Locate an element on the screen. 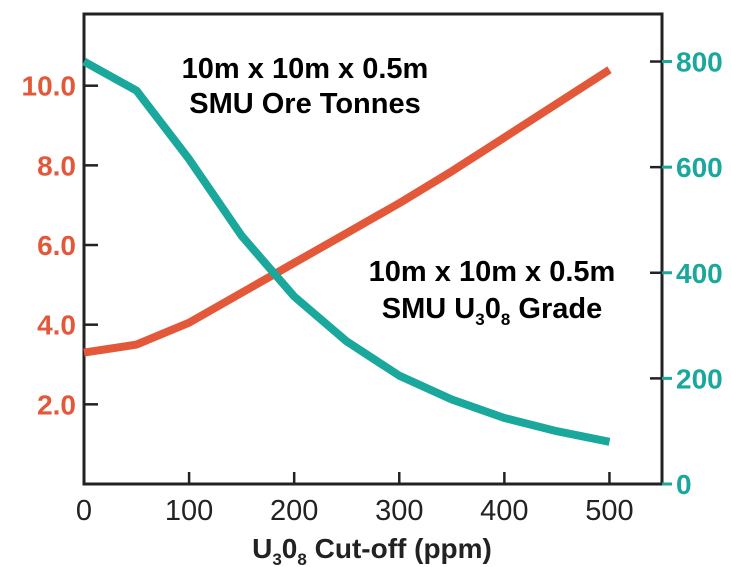  x-tick-label: 200 is located at coordinates (294, 511).